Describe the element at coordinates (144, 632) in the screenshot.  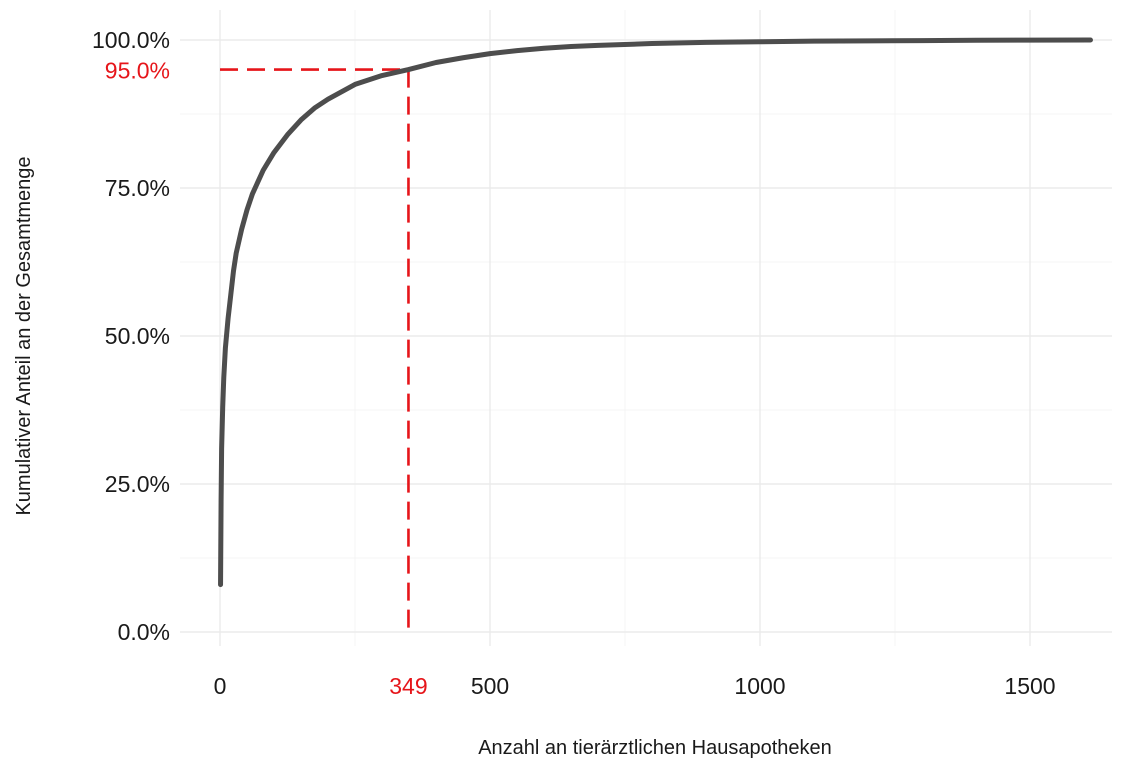
I see `y-tick-label: 0.0%` at that location.